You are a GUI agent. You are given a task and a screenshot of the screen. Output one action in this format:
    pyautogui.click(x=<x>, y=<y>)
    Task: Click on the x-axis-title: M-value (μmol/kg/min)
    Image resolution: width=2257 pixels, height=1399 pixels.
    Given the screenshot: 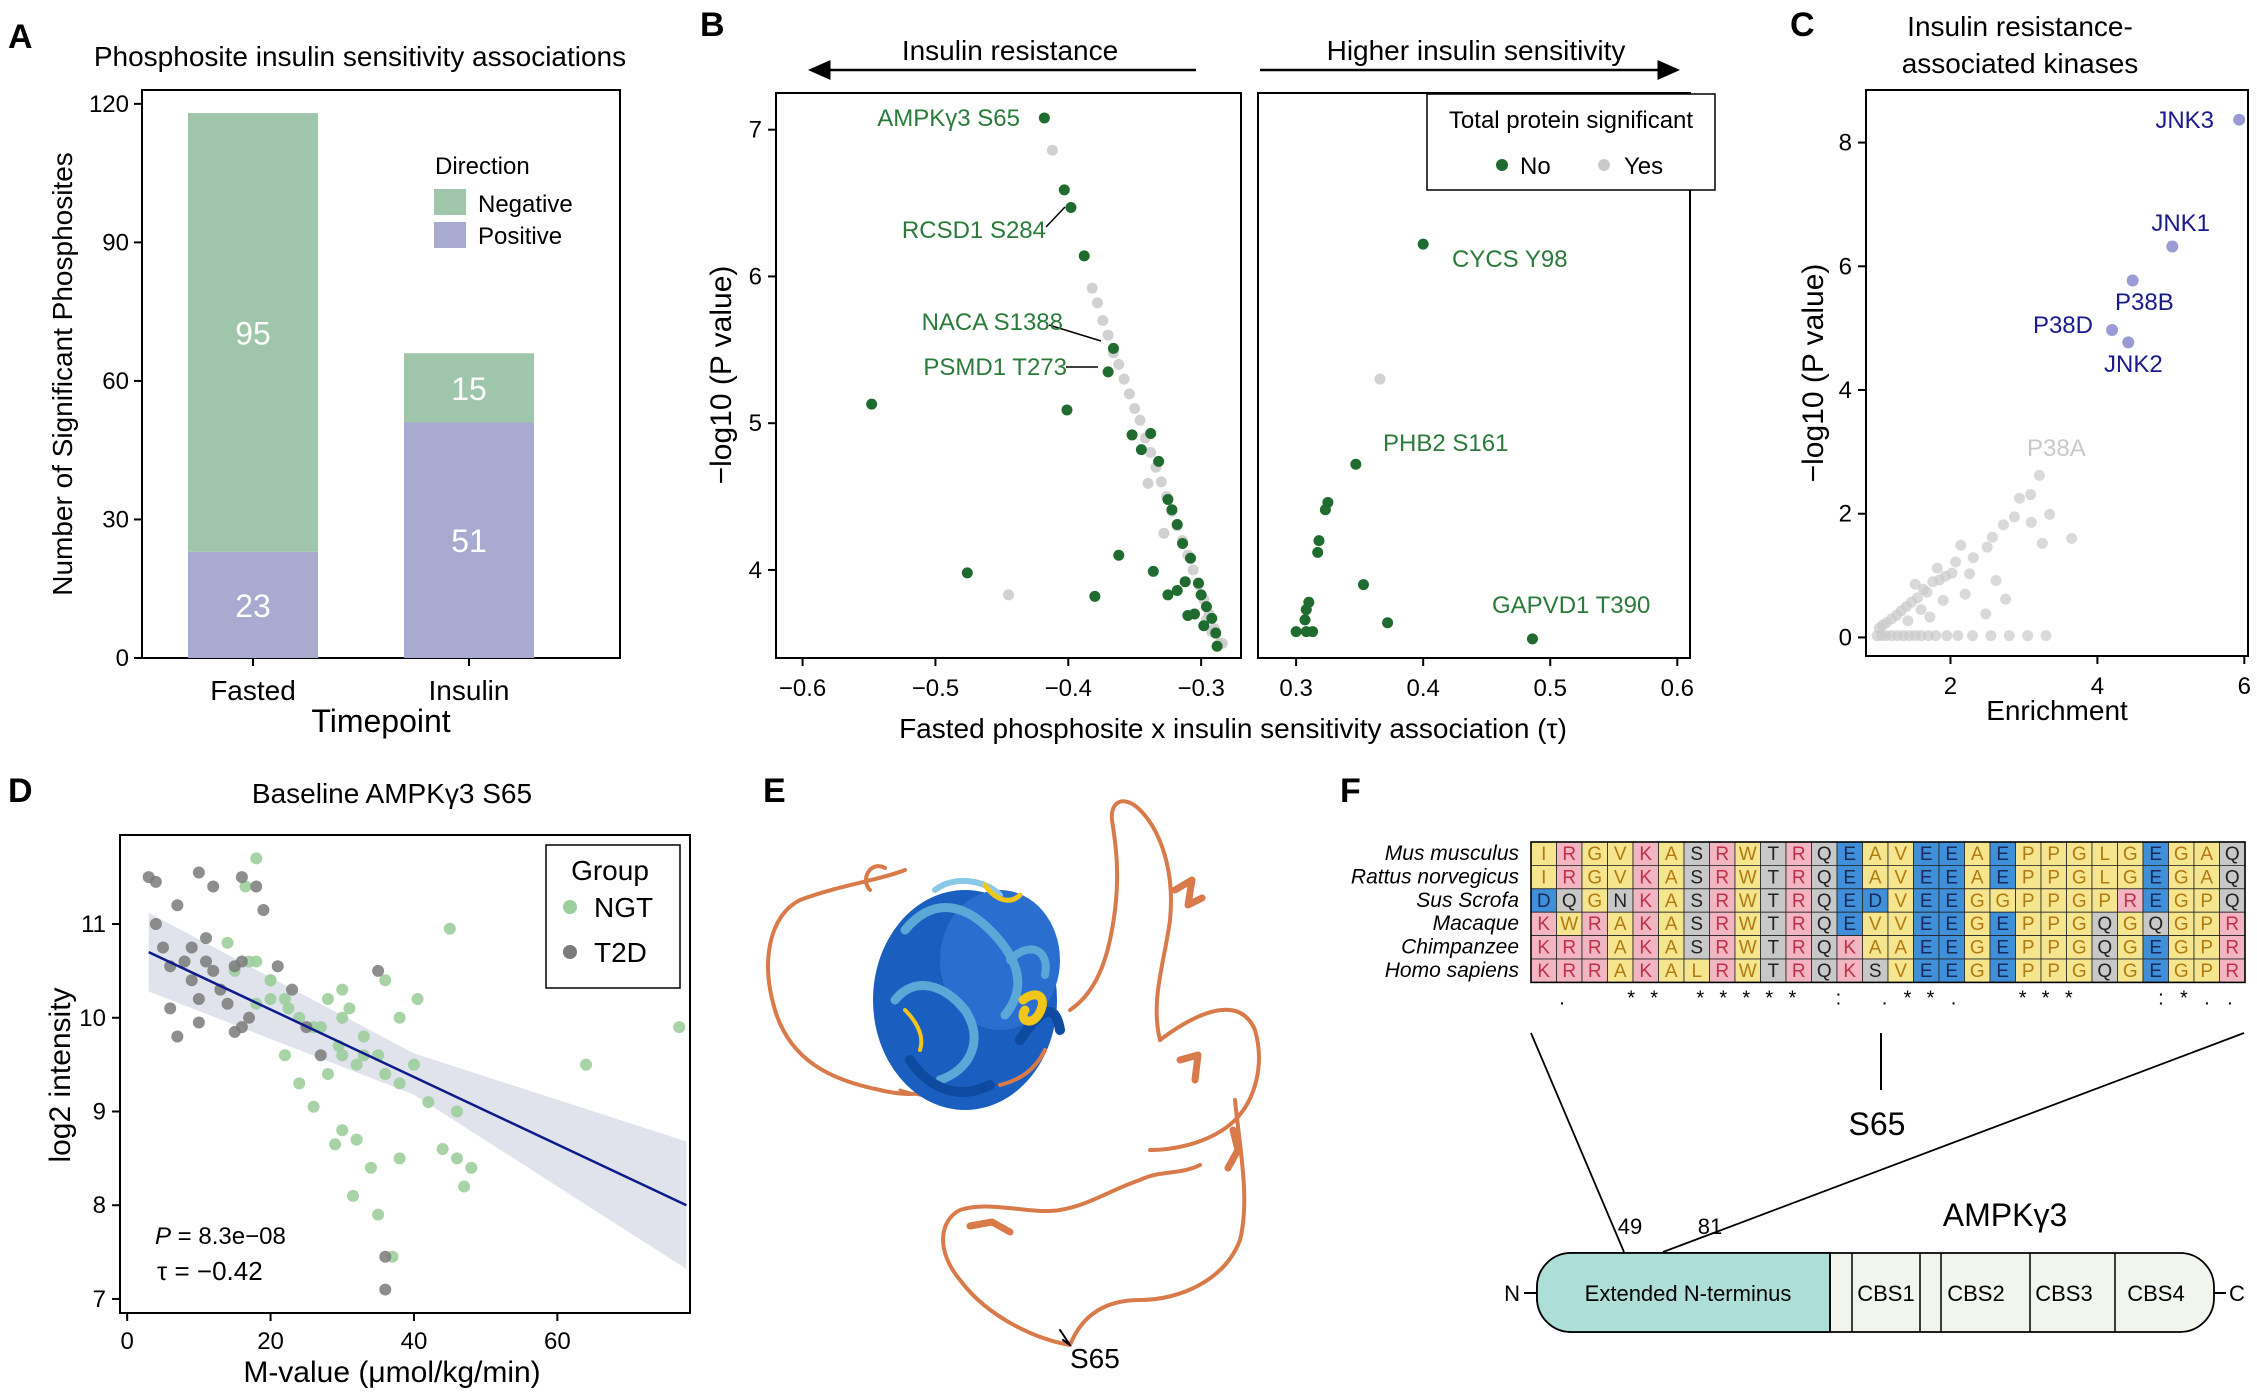 What is the action you would take?
    pyautogui.click(x=391, y=1372)
    